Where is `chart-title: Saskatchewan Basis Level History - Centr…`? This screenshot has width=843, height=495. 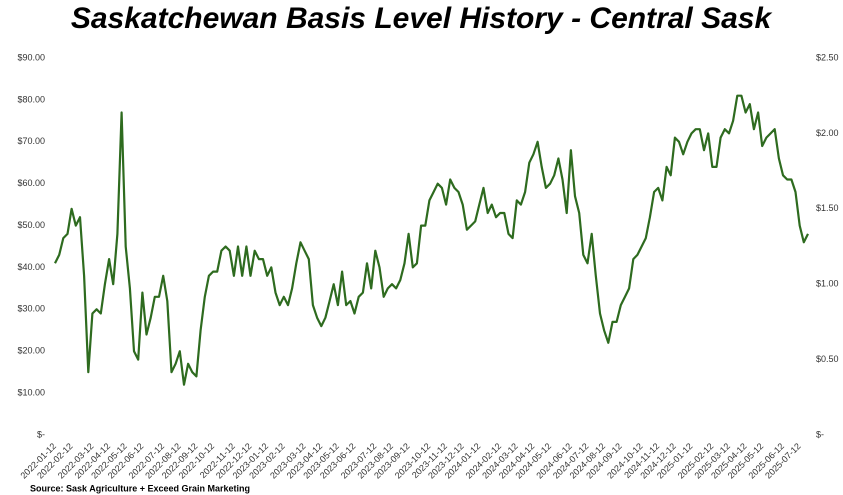
chart-title: Saskatchewan Basis Level History - Centr… is located at coordinates (422, 18).